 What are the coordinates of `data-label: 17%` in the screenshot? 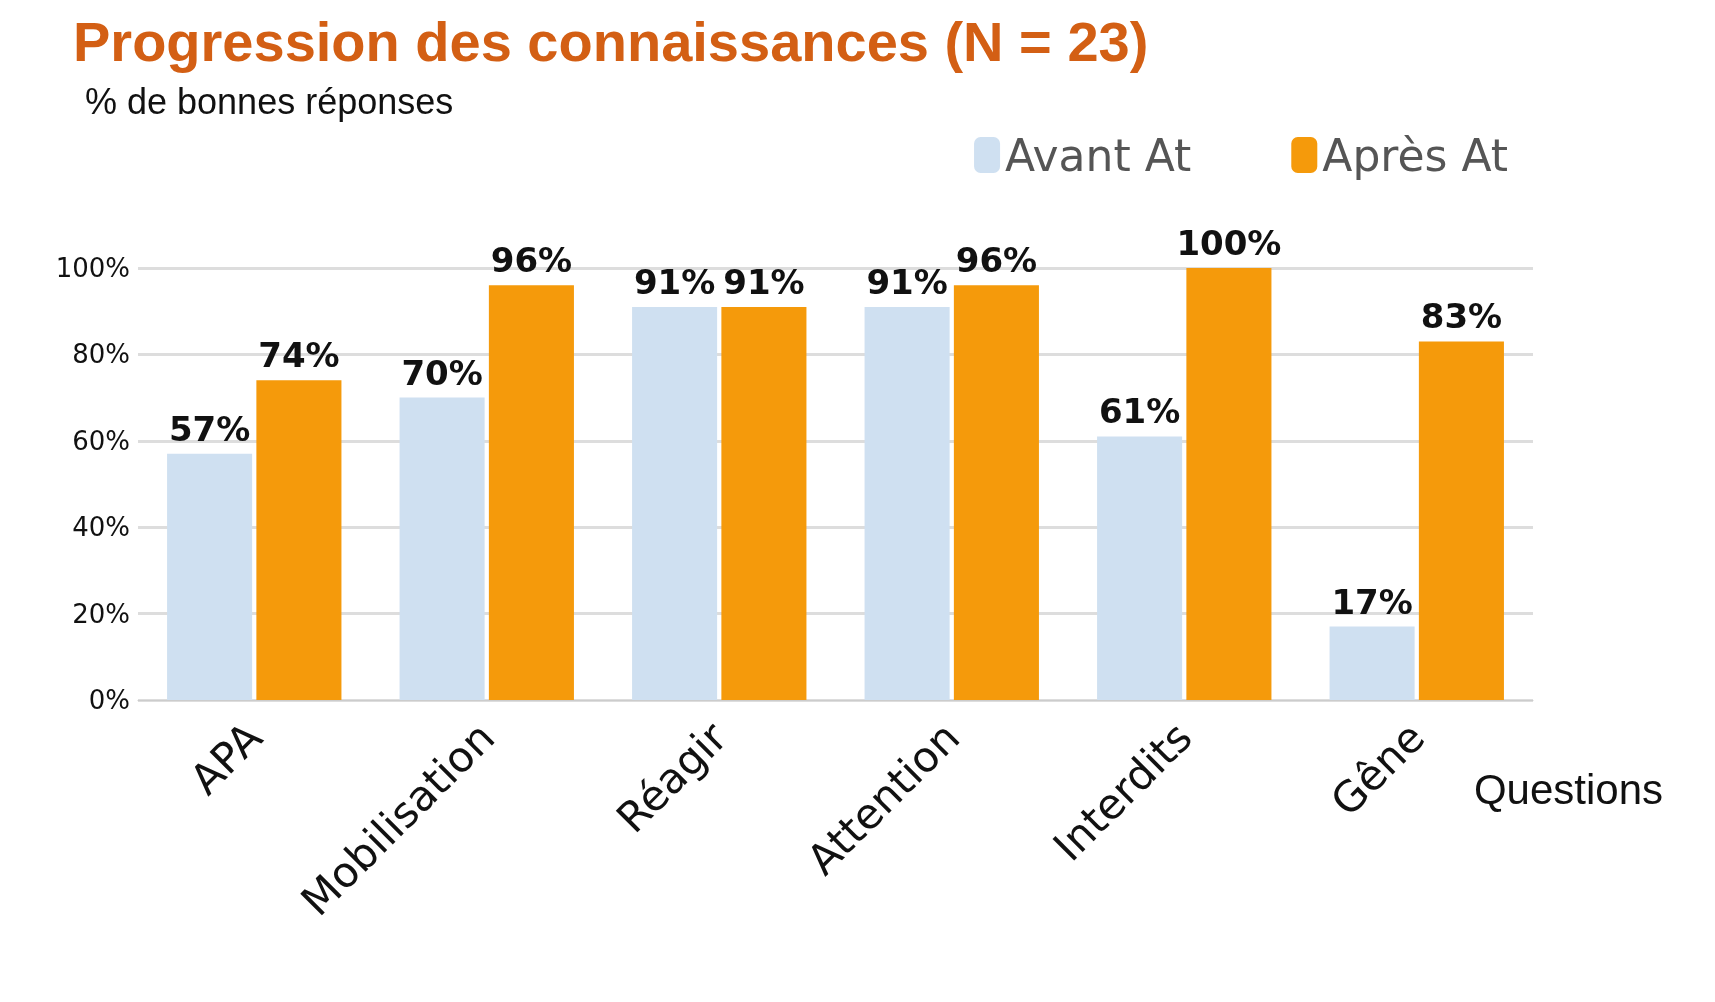 It's located at (1372, 601).